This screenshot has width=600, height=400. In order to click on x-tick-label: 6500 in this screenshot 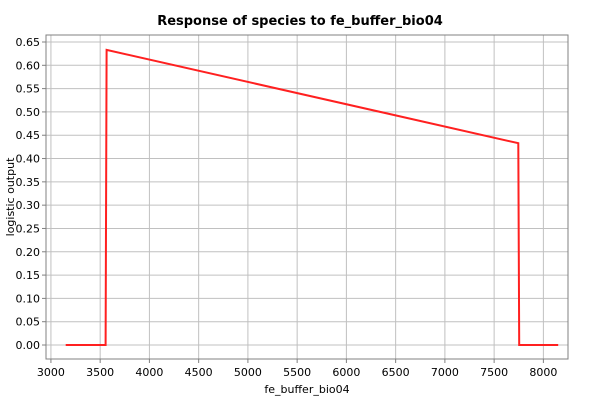, I will do `click(396, 372)`.